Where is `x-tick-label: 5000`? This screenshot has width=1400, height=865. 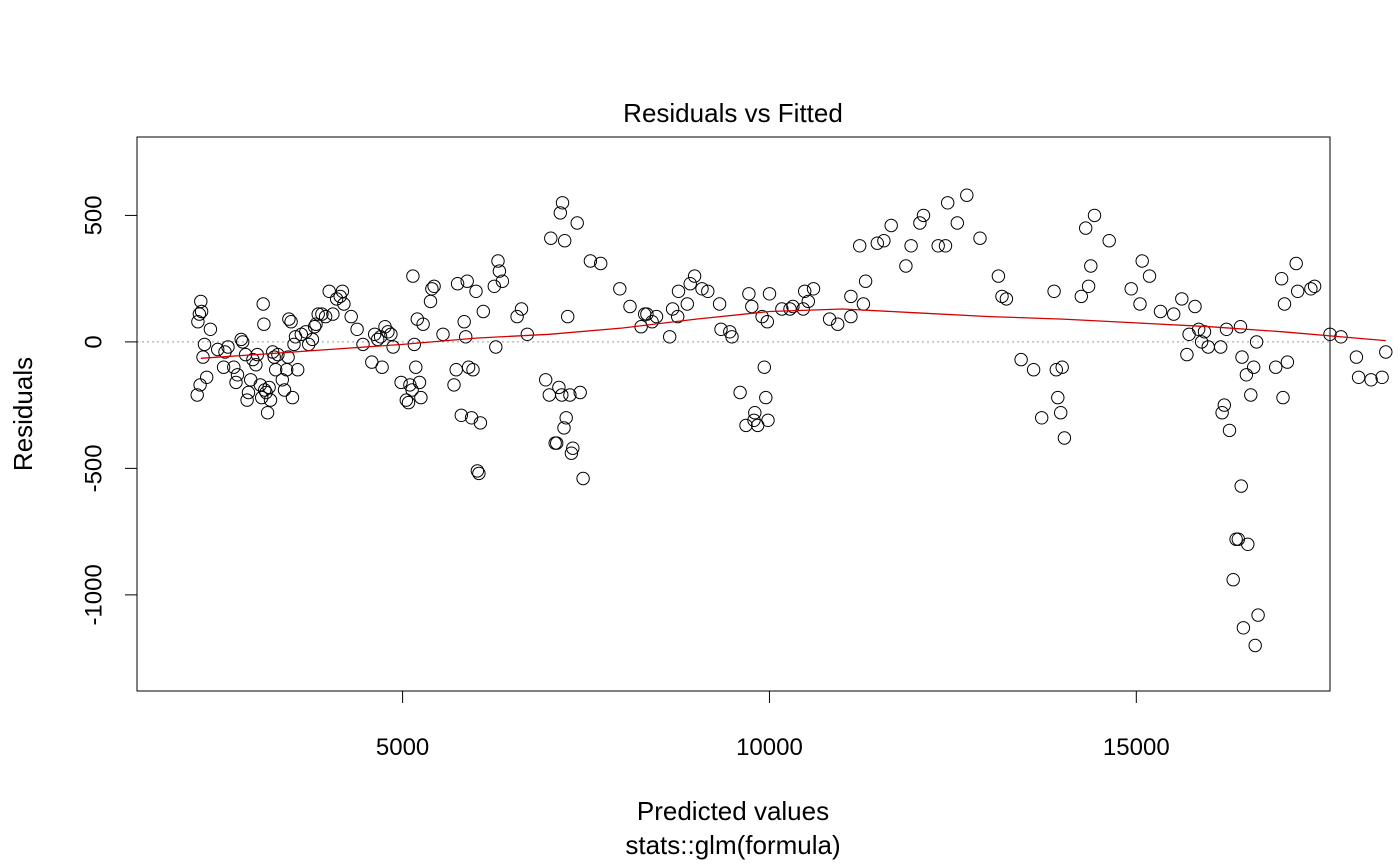
x-tick-label: 5000 is located at coordinates (402, 747).